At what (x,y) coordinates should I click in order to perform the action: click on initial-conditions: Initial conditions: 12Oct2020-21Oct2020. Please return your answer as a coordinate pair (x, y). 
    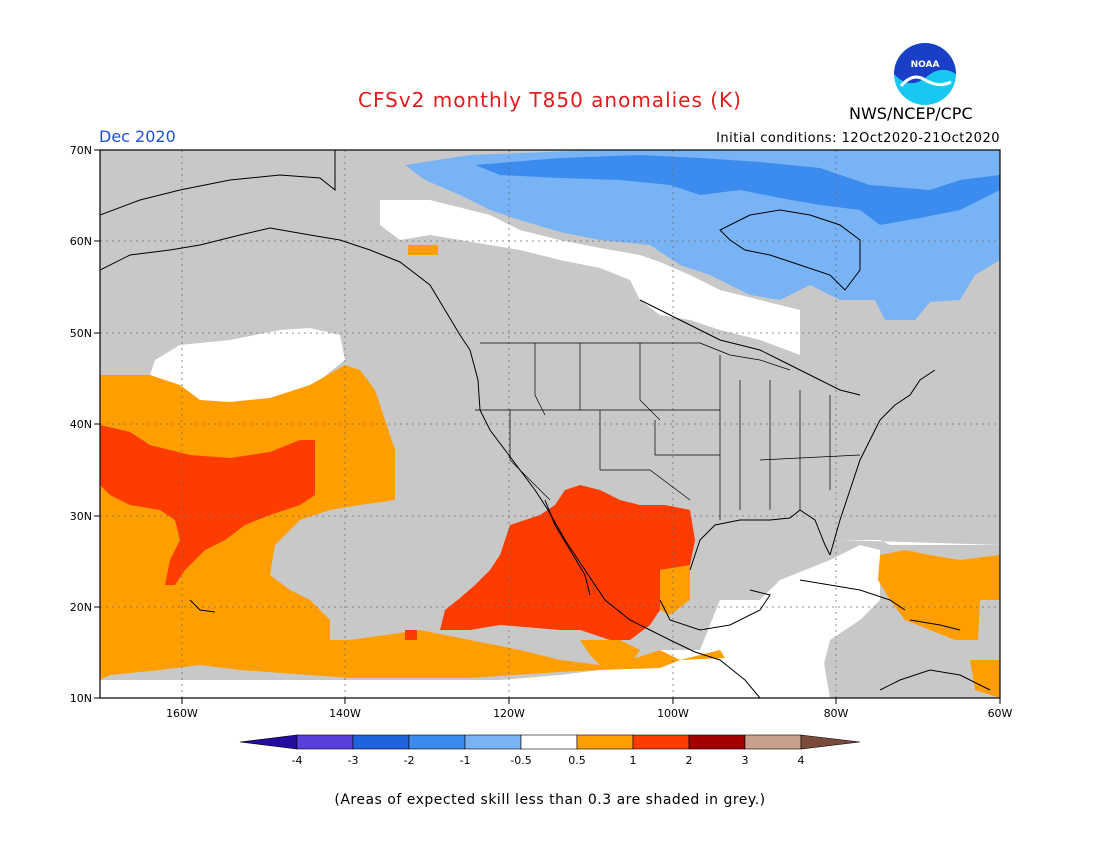
    Looking at the image, I should click on (858, 138).